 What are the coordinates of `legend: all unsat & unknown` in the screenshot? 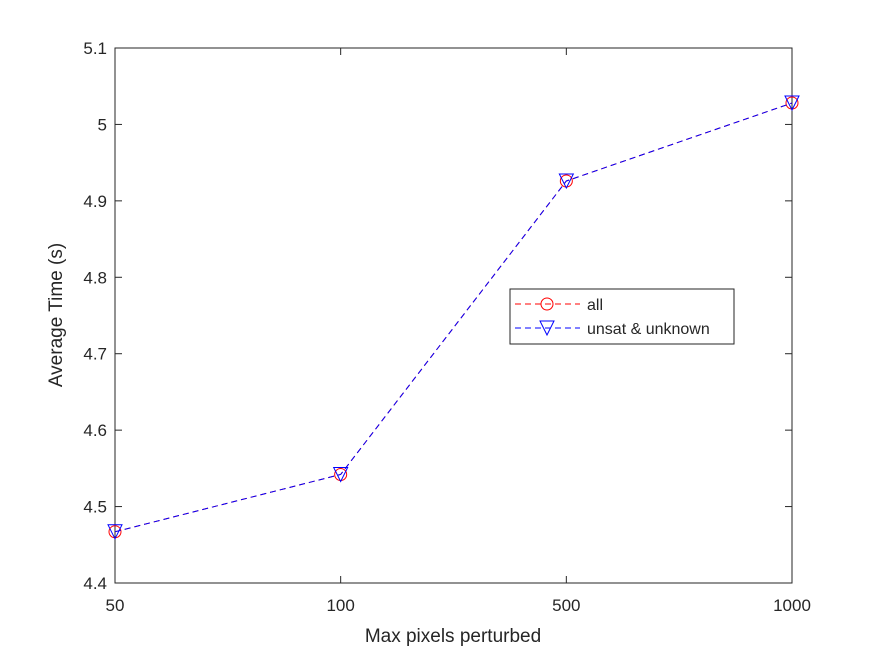 It's located at (622, 316).